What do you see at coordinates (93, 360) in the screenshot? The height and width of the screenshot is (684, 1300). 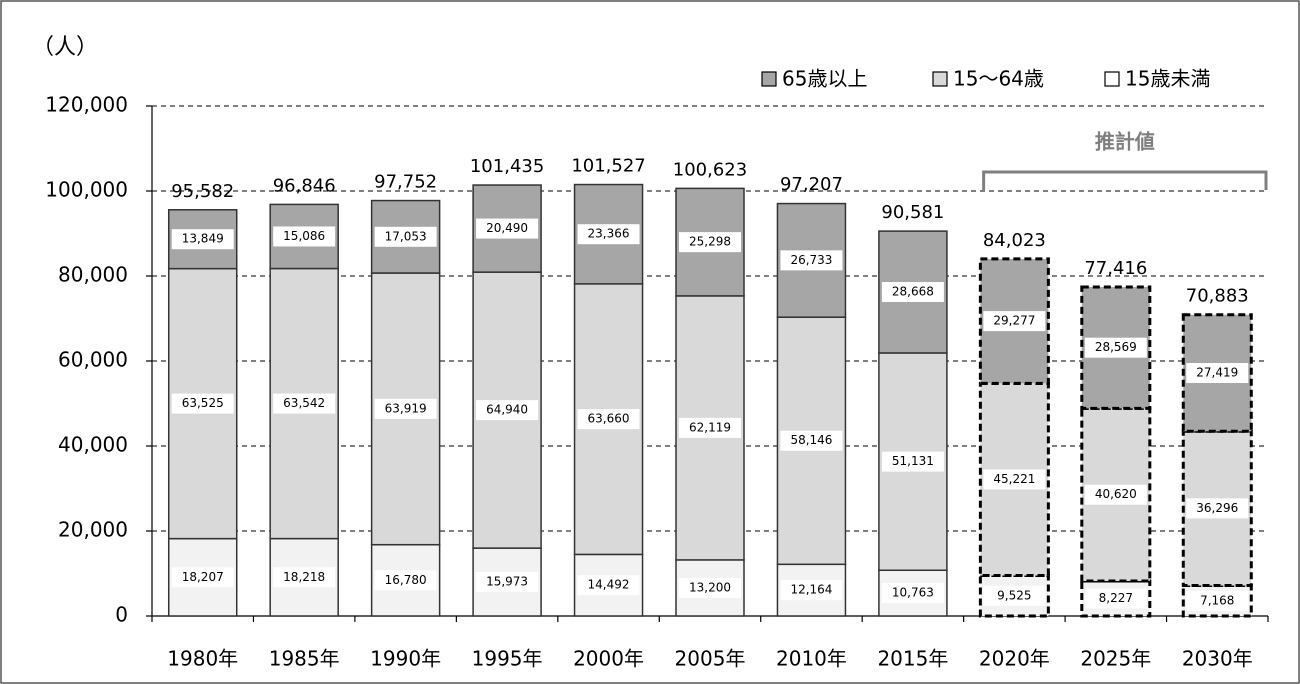 I see `y-tick-label: 60,000` at bounding box center [93, 360].